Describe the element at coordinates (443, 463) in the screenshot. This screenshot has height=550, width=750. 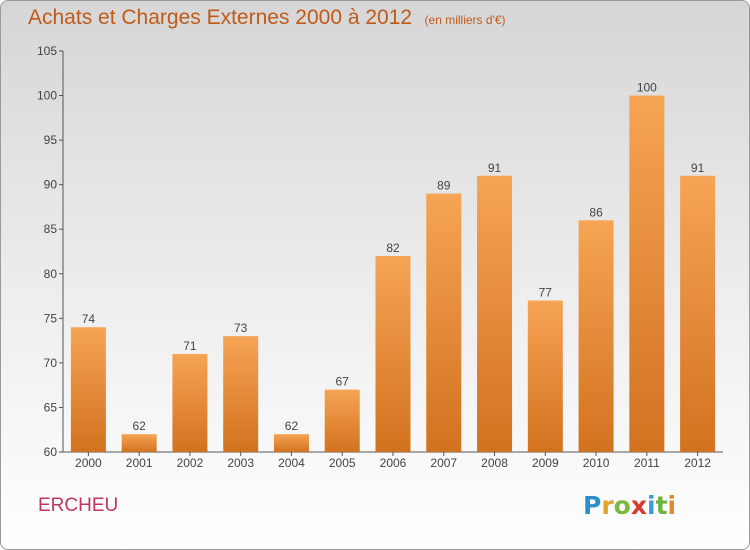
I see `x-tick-label-2007: 2007` at that location.